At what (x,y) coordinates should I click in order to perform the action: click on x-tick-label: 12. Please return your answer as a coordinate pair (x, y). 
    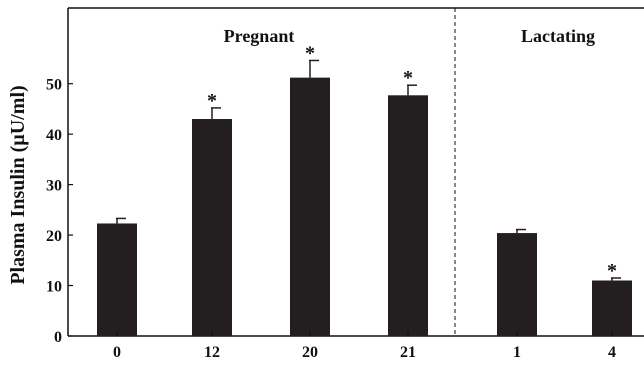
    Looking at the image, I should click on (212, 352).